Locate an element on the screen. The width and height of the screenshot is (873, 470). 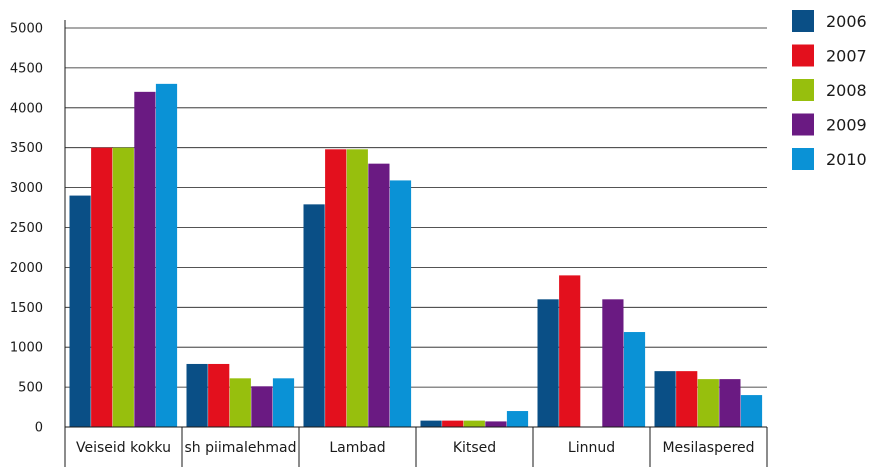
category-label: Kitsed is located at coordinates (474, 448).